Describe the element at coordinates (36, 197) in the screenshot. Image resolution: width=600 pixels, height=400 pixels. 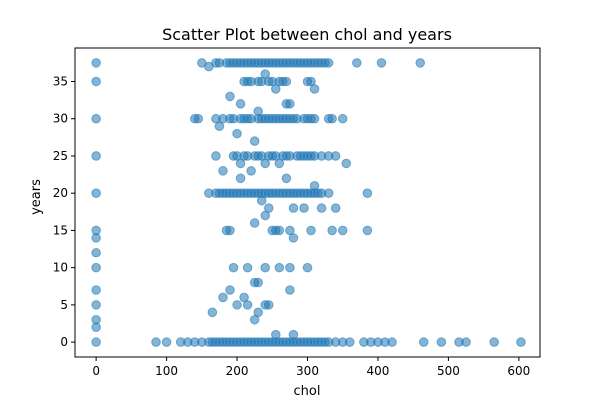
I see `y-axis-label: years` at that location.